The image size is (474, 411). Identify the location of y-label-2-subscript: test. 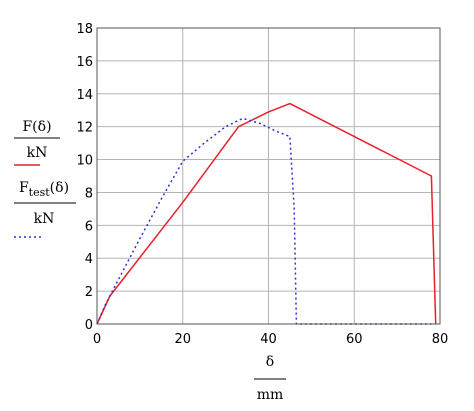
(40, 192).